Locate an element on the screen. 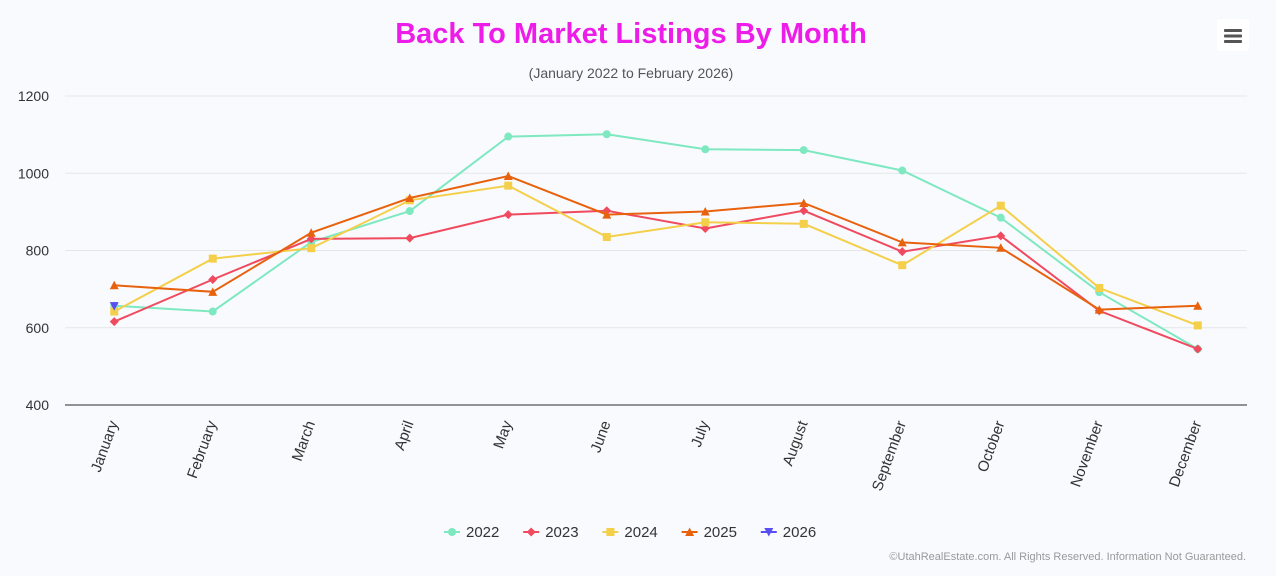 The height and width of the screenshot is (576, 1276). chart-subtitle: (January 2022 to February 2026) is located at coordinates (631, 73).